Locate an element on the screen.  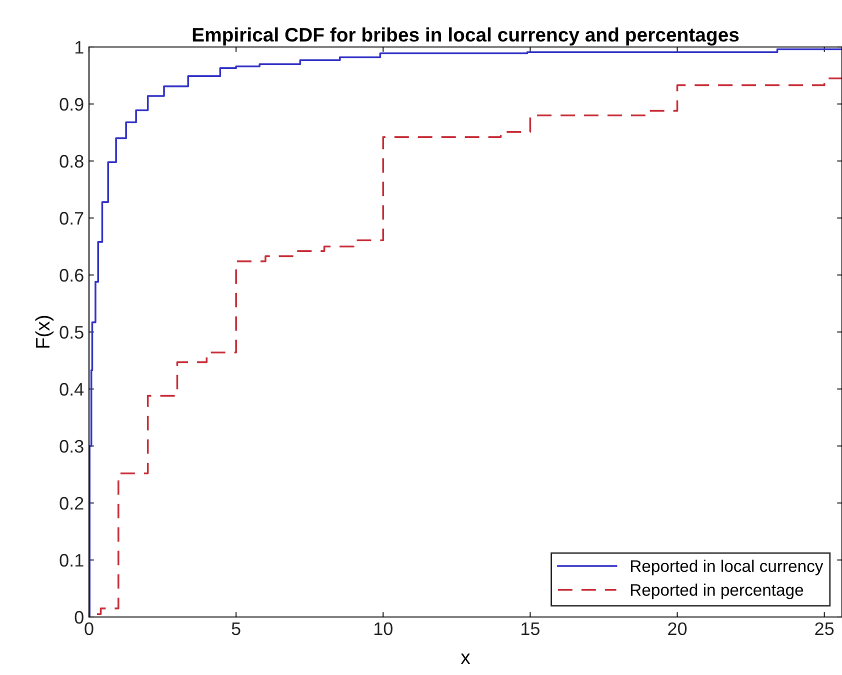
y-tick-label: 0.6 is located at coordinates (72, 275).